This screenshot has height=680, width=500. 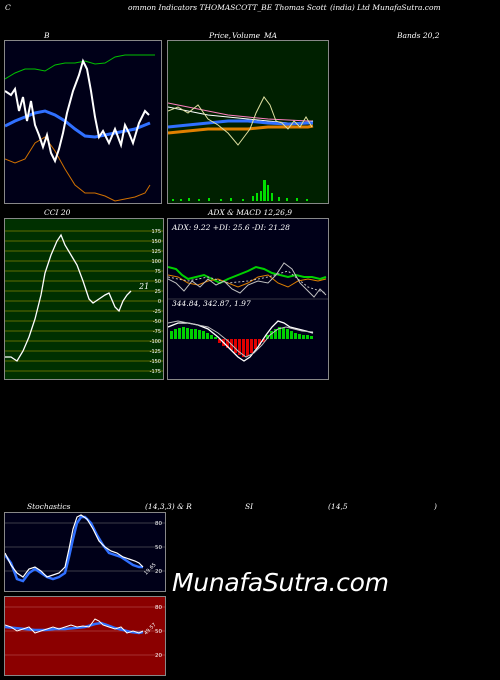 I want to click on cci-tick: -150, so click(x=155, y=362).